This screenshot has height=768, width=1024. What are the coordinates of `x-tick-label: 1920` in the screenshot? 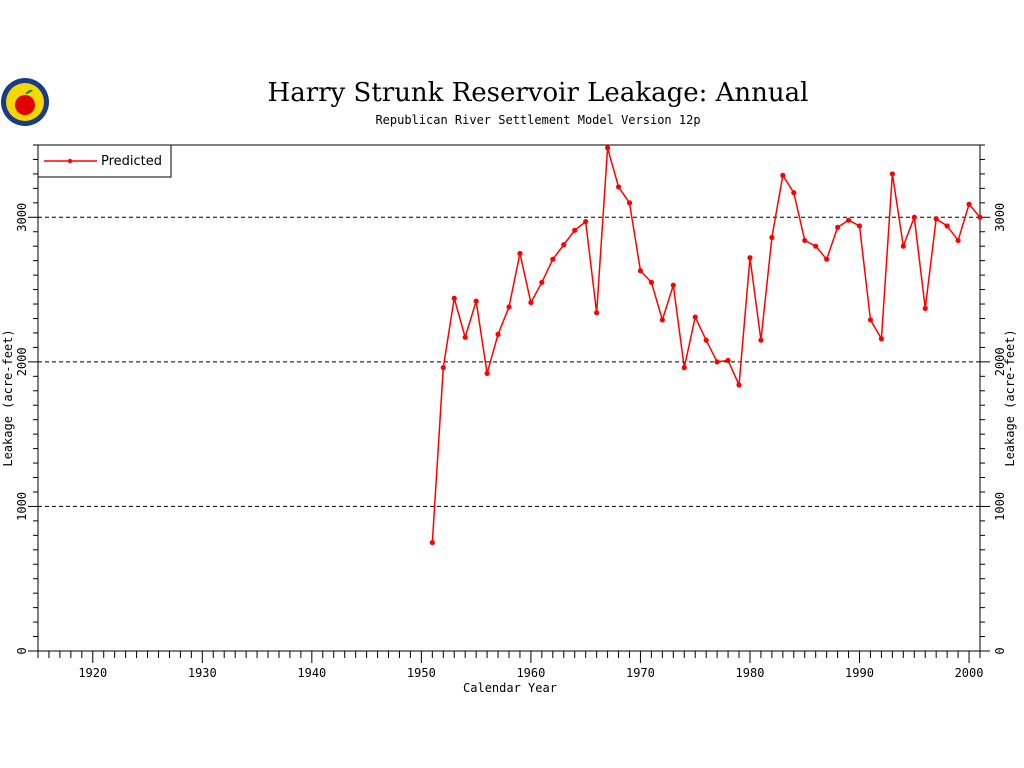 It's located at (92, 673).